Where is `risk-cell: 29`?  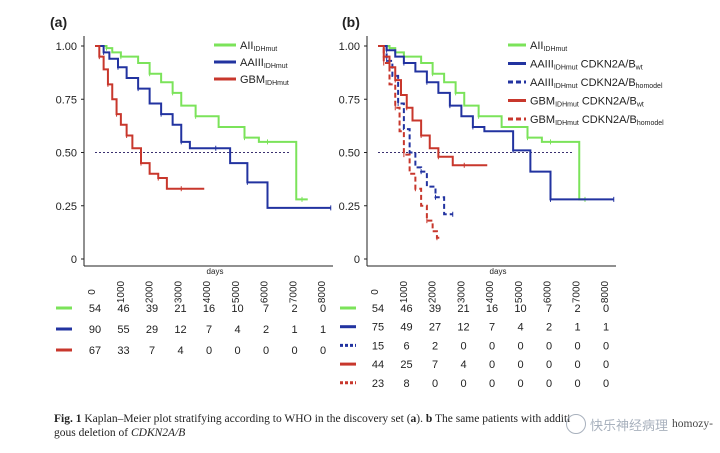 risk-cell: 29 is located at coordinates (152, 330).